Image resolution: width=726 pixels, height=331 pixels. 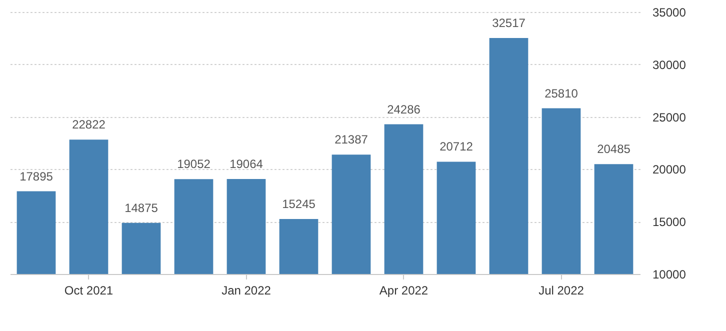 I want to click on data-label: 25810, so click(x=561, y=93).